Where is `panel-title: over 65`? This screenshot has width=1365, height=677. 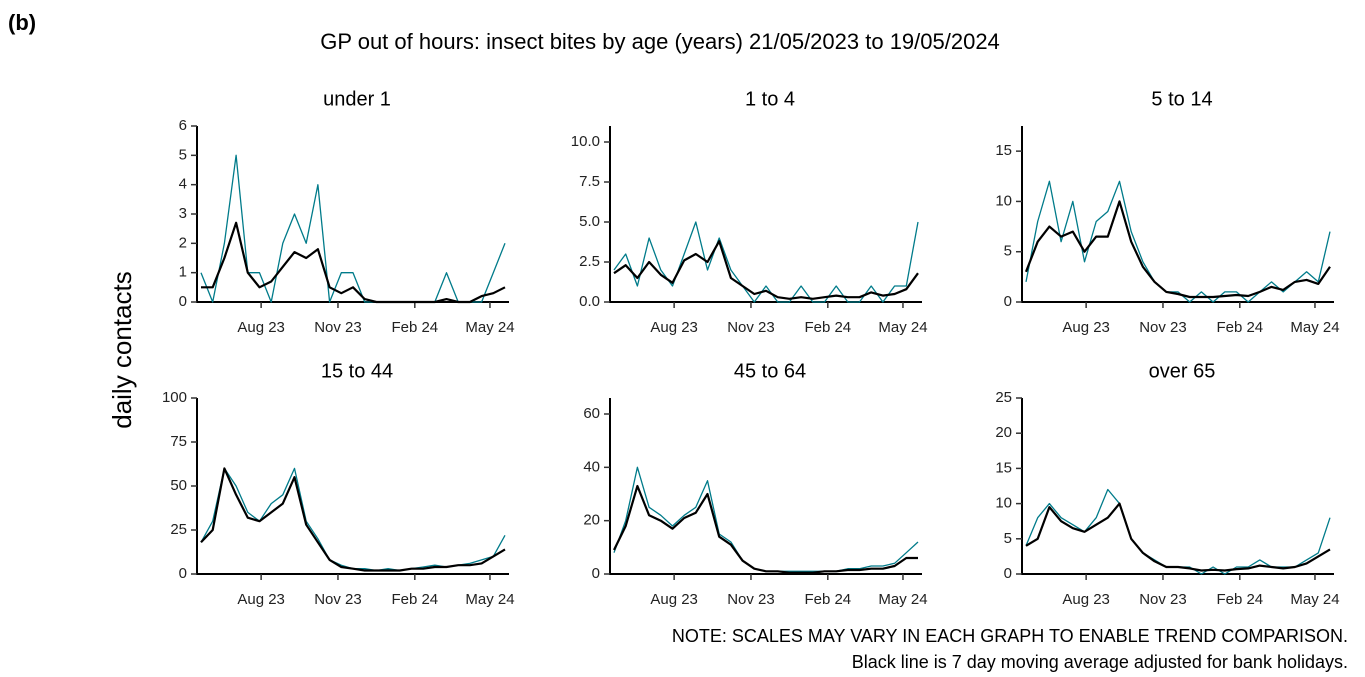 panel-title: over 65 is located at coordinates (1182, 371).